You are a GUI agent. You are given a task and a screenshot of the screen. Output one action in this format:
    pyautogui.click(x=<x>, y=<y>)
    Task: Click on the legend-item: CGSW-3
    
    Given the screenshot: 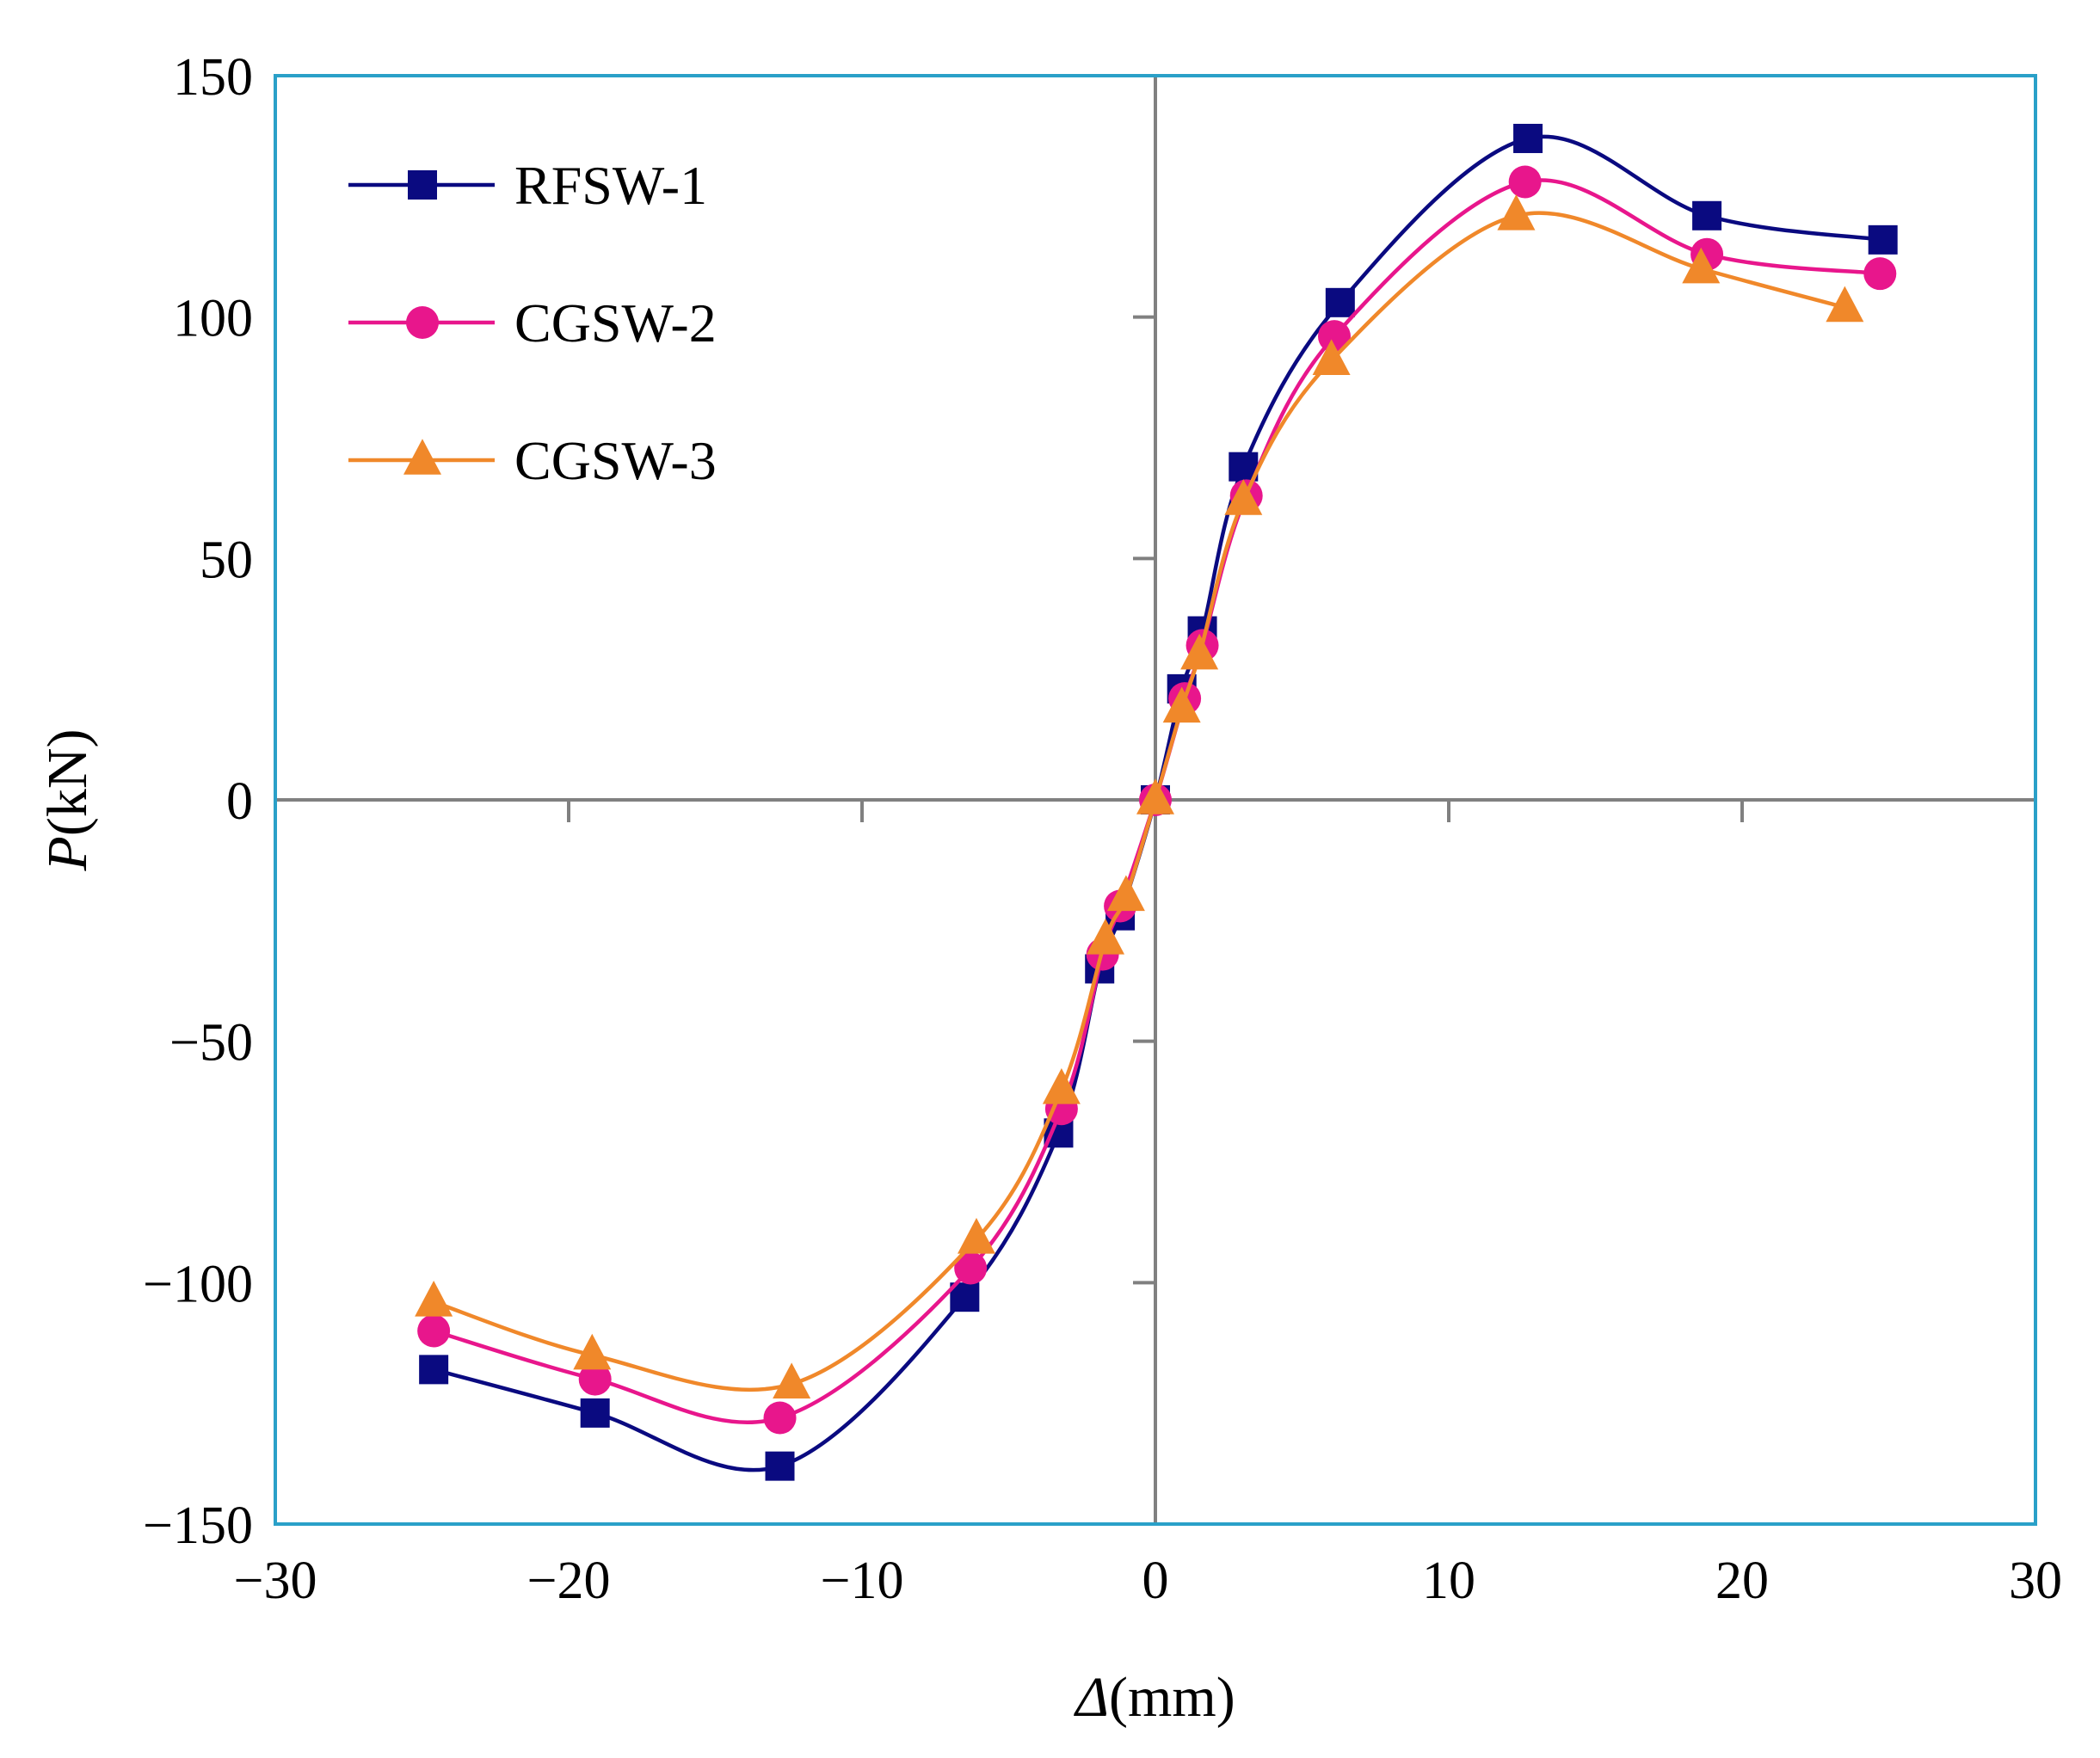 What is the action you would take?
    pyautogui.click(x=532, y=460)
    